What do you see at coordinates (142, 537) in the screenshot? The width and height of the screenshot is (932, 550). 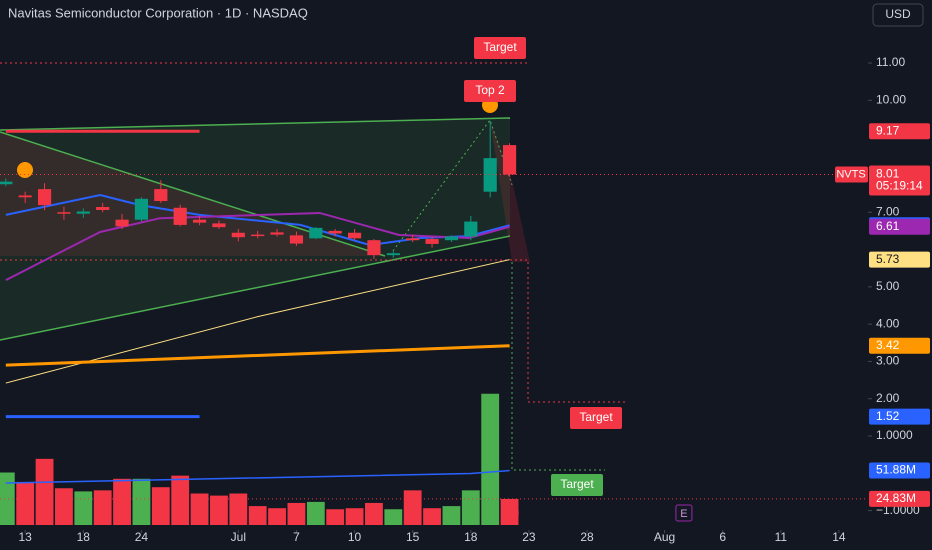 I see `x-tick-label: 24` at bounding box center [142, 537].